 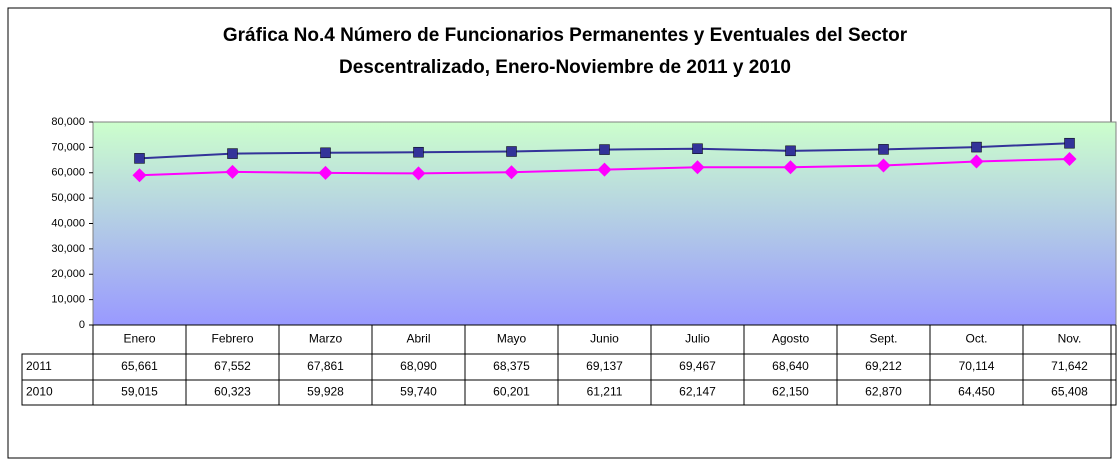 What do you see at coordinates (39, 392) in the screenshot?
I see `row-label: 2010` at bounding box center [39, 392].